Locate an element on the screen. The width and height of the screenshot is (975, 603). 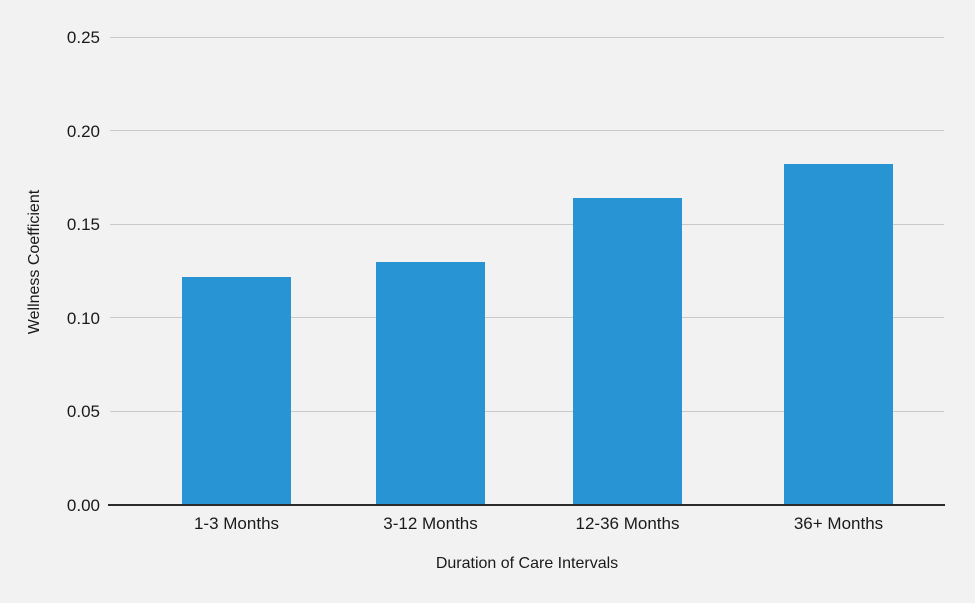
y-tick-label-0.10: 0.10 is located at coordinates (83, 318).